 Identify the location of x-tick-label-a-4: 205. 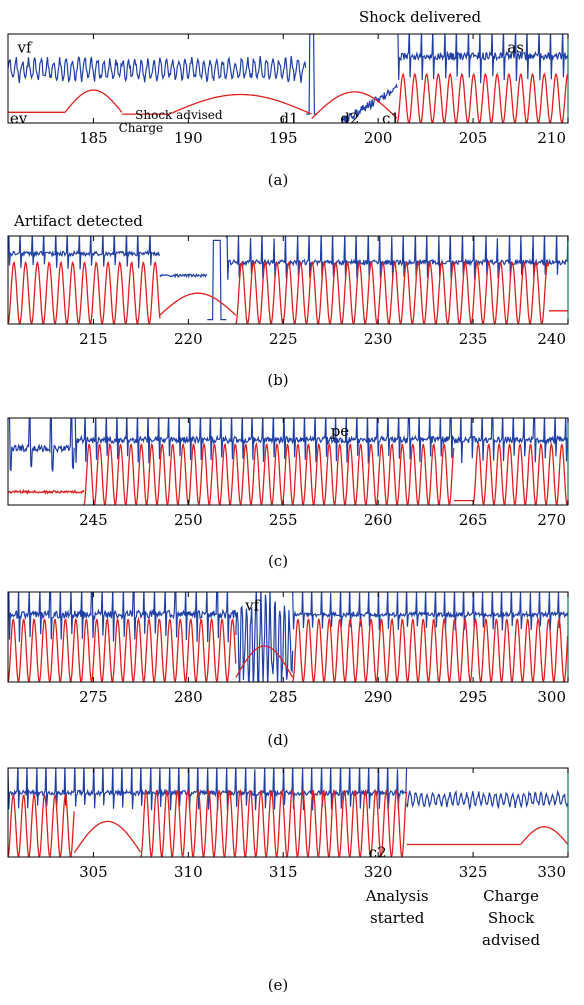
(473, 138).